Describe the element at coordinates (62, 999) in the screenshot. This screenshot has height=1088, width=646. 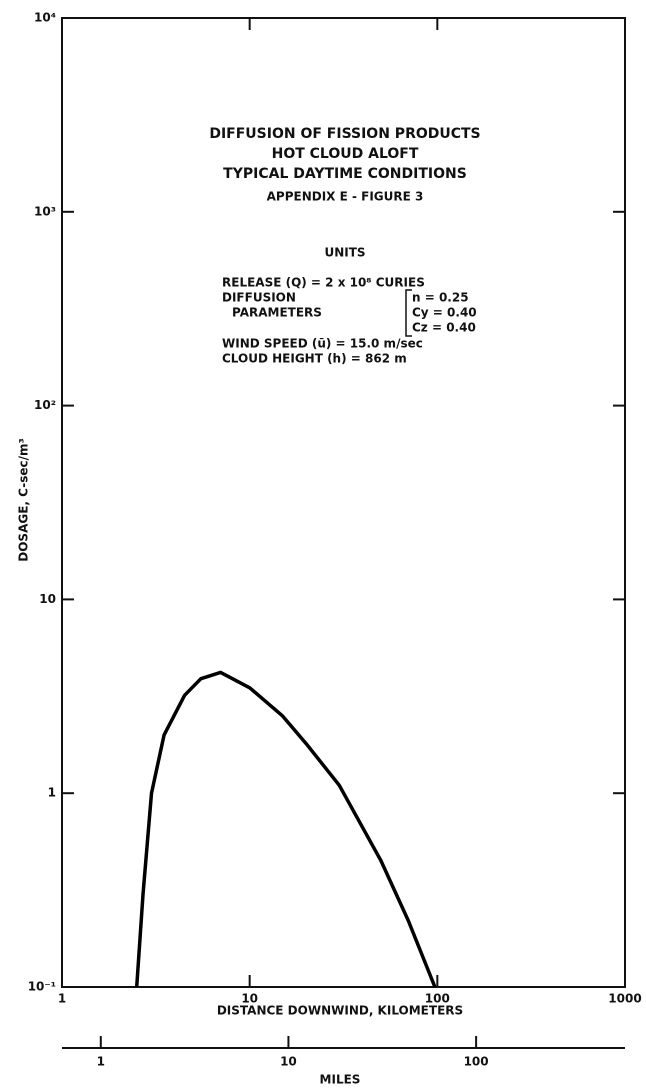
I see `x-tick-label: 1` at that location.